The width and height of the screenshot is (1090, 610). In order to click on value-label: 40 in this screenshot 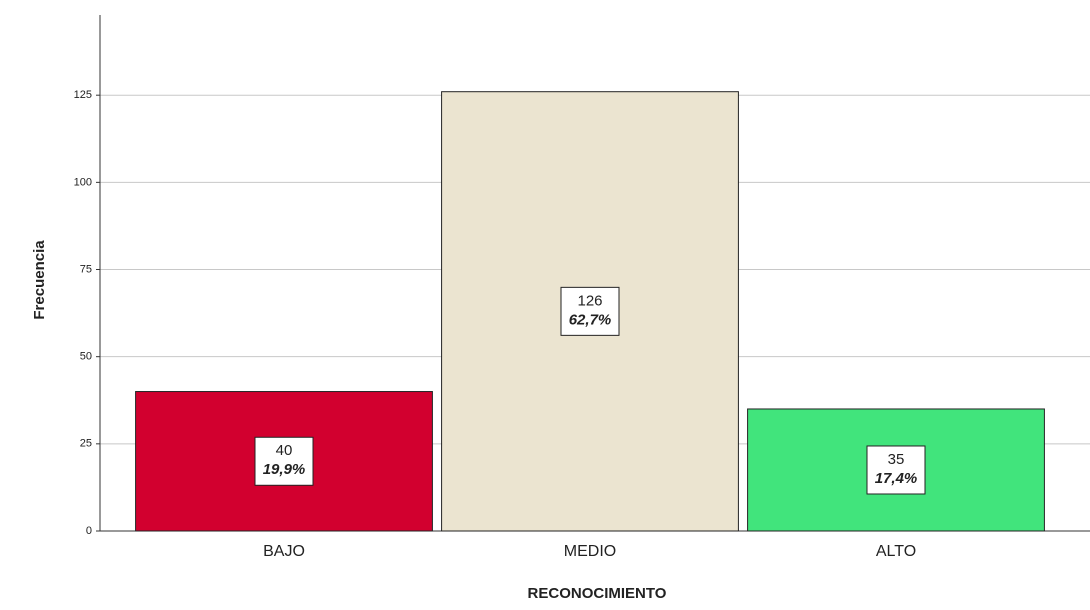, I will do `click(284, 450)`.